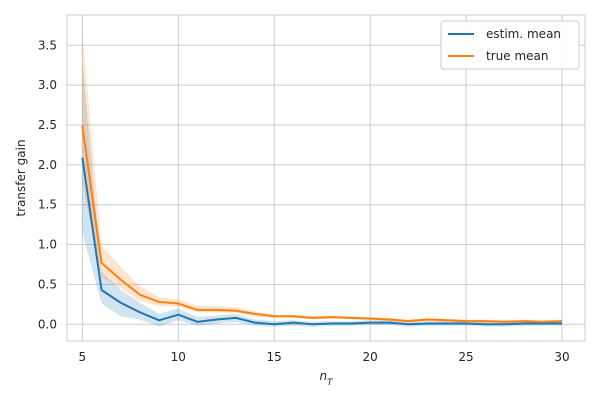  I want to click on legend-label-true-mean: true mean, so click(517, 56).